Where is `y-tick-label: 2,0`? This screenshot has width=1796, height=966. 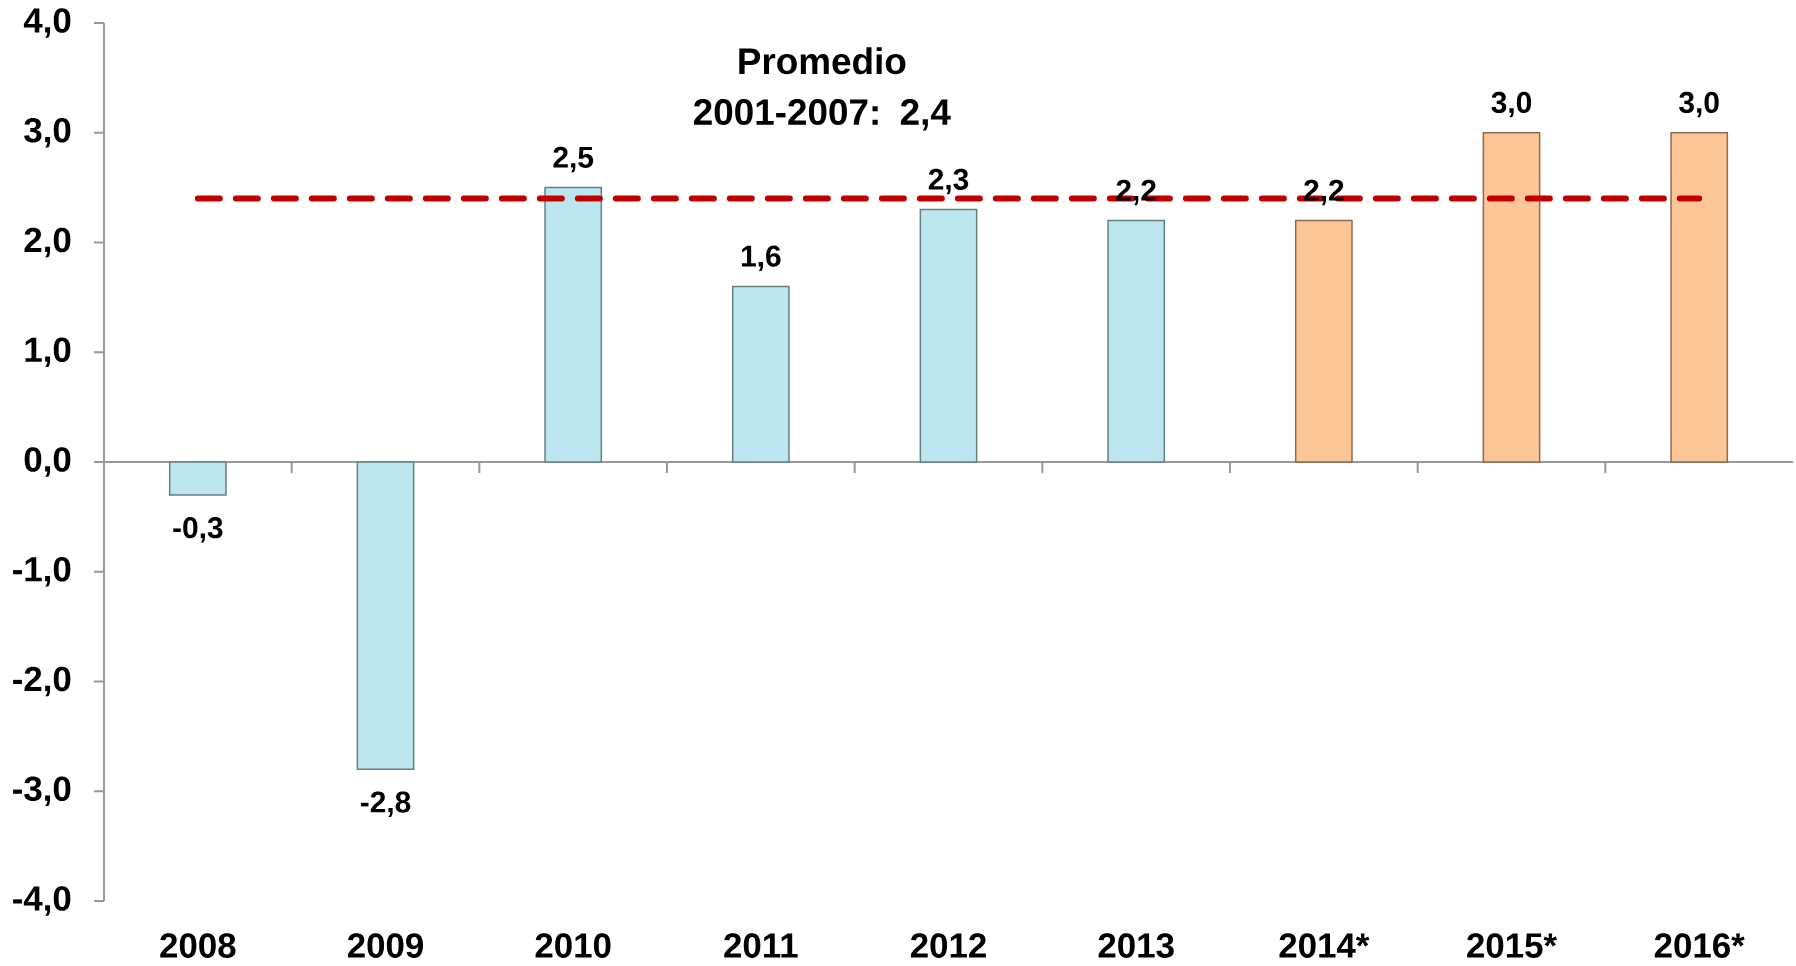
y-tick-label: 2,0 is located at coordinates (47, 242).